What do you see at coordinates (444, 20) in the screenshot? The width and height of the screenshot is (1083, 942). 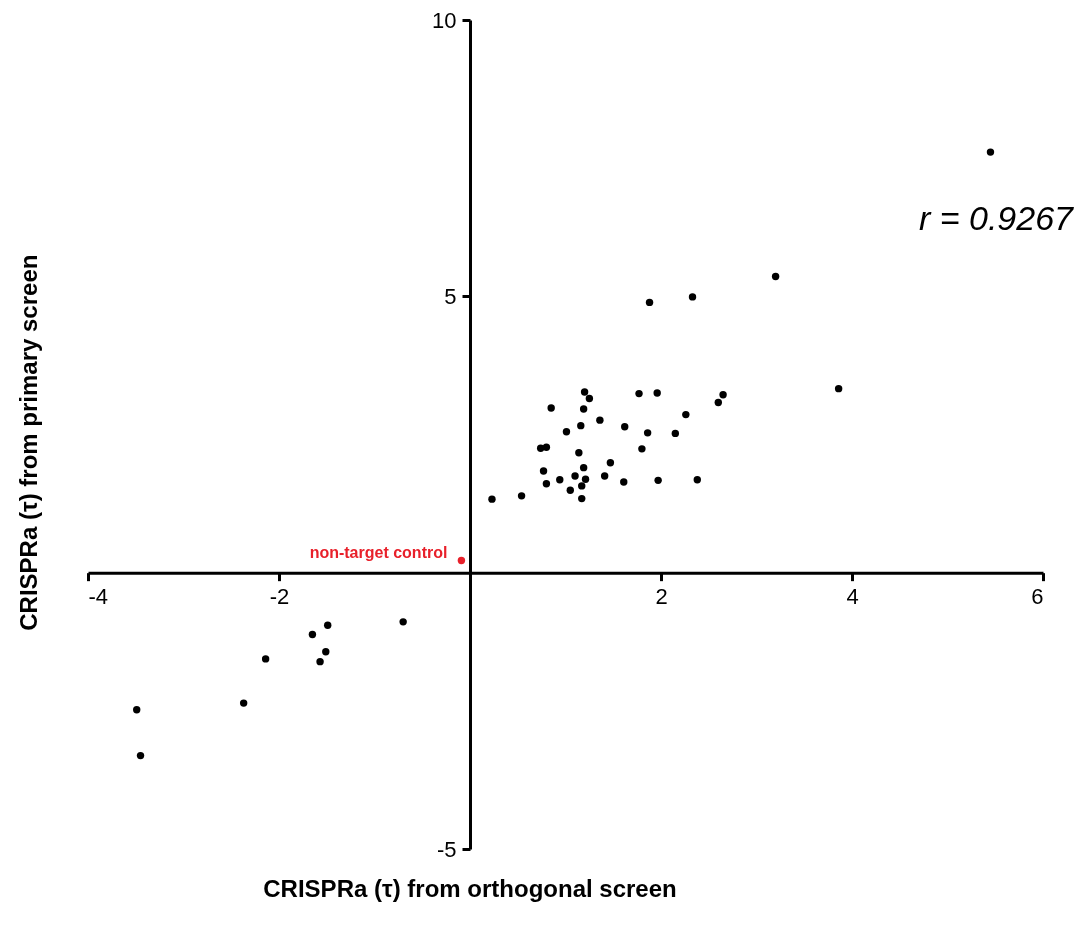 I see `y-tick-label: 10` at bounding box center [444, 20].